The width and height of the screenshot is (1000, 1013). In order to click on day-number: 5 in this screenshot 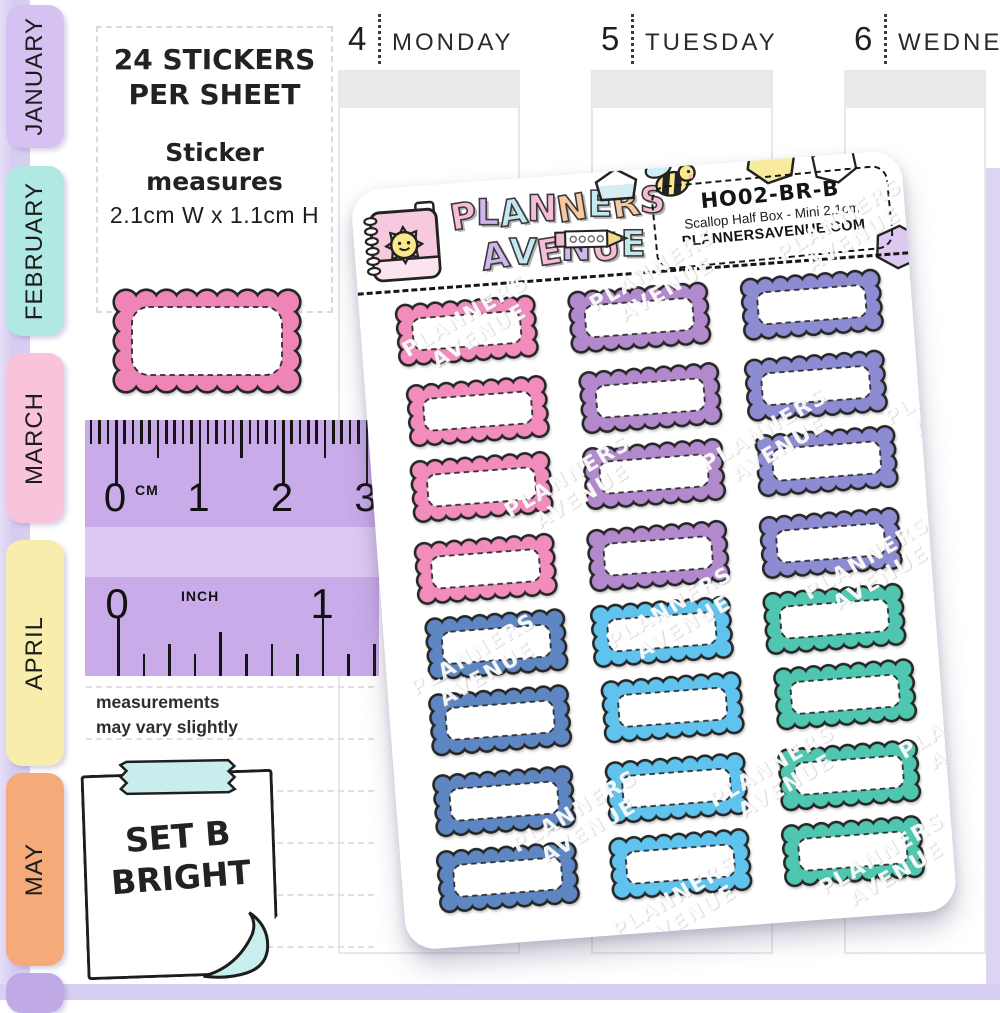, I will do `click(610, 38)`.